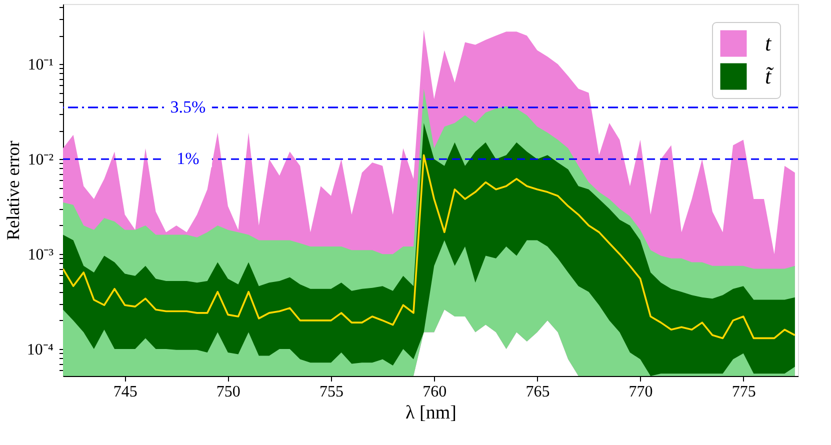  I want to click on x-tick-label: 750, so click(228, 392).